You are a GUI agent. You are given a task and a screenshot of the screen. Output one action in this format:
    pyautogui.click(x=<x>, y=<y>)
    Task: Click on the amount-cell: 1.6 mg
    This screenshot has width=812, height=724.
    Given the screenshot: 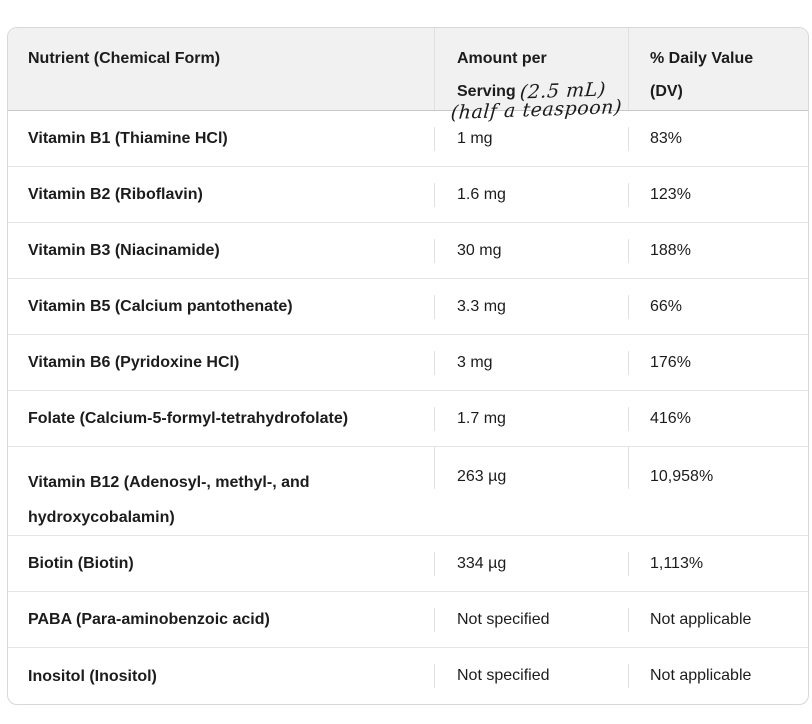 What is the action you would take?
    pyautogui.click(x=531, y=194)
    